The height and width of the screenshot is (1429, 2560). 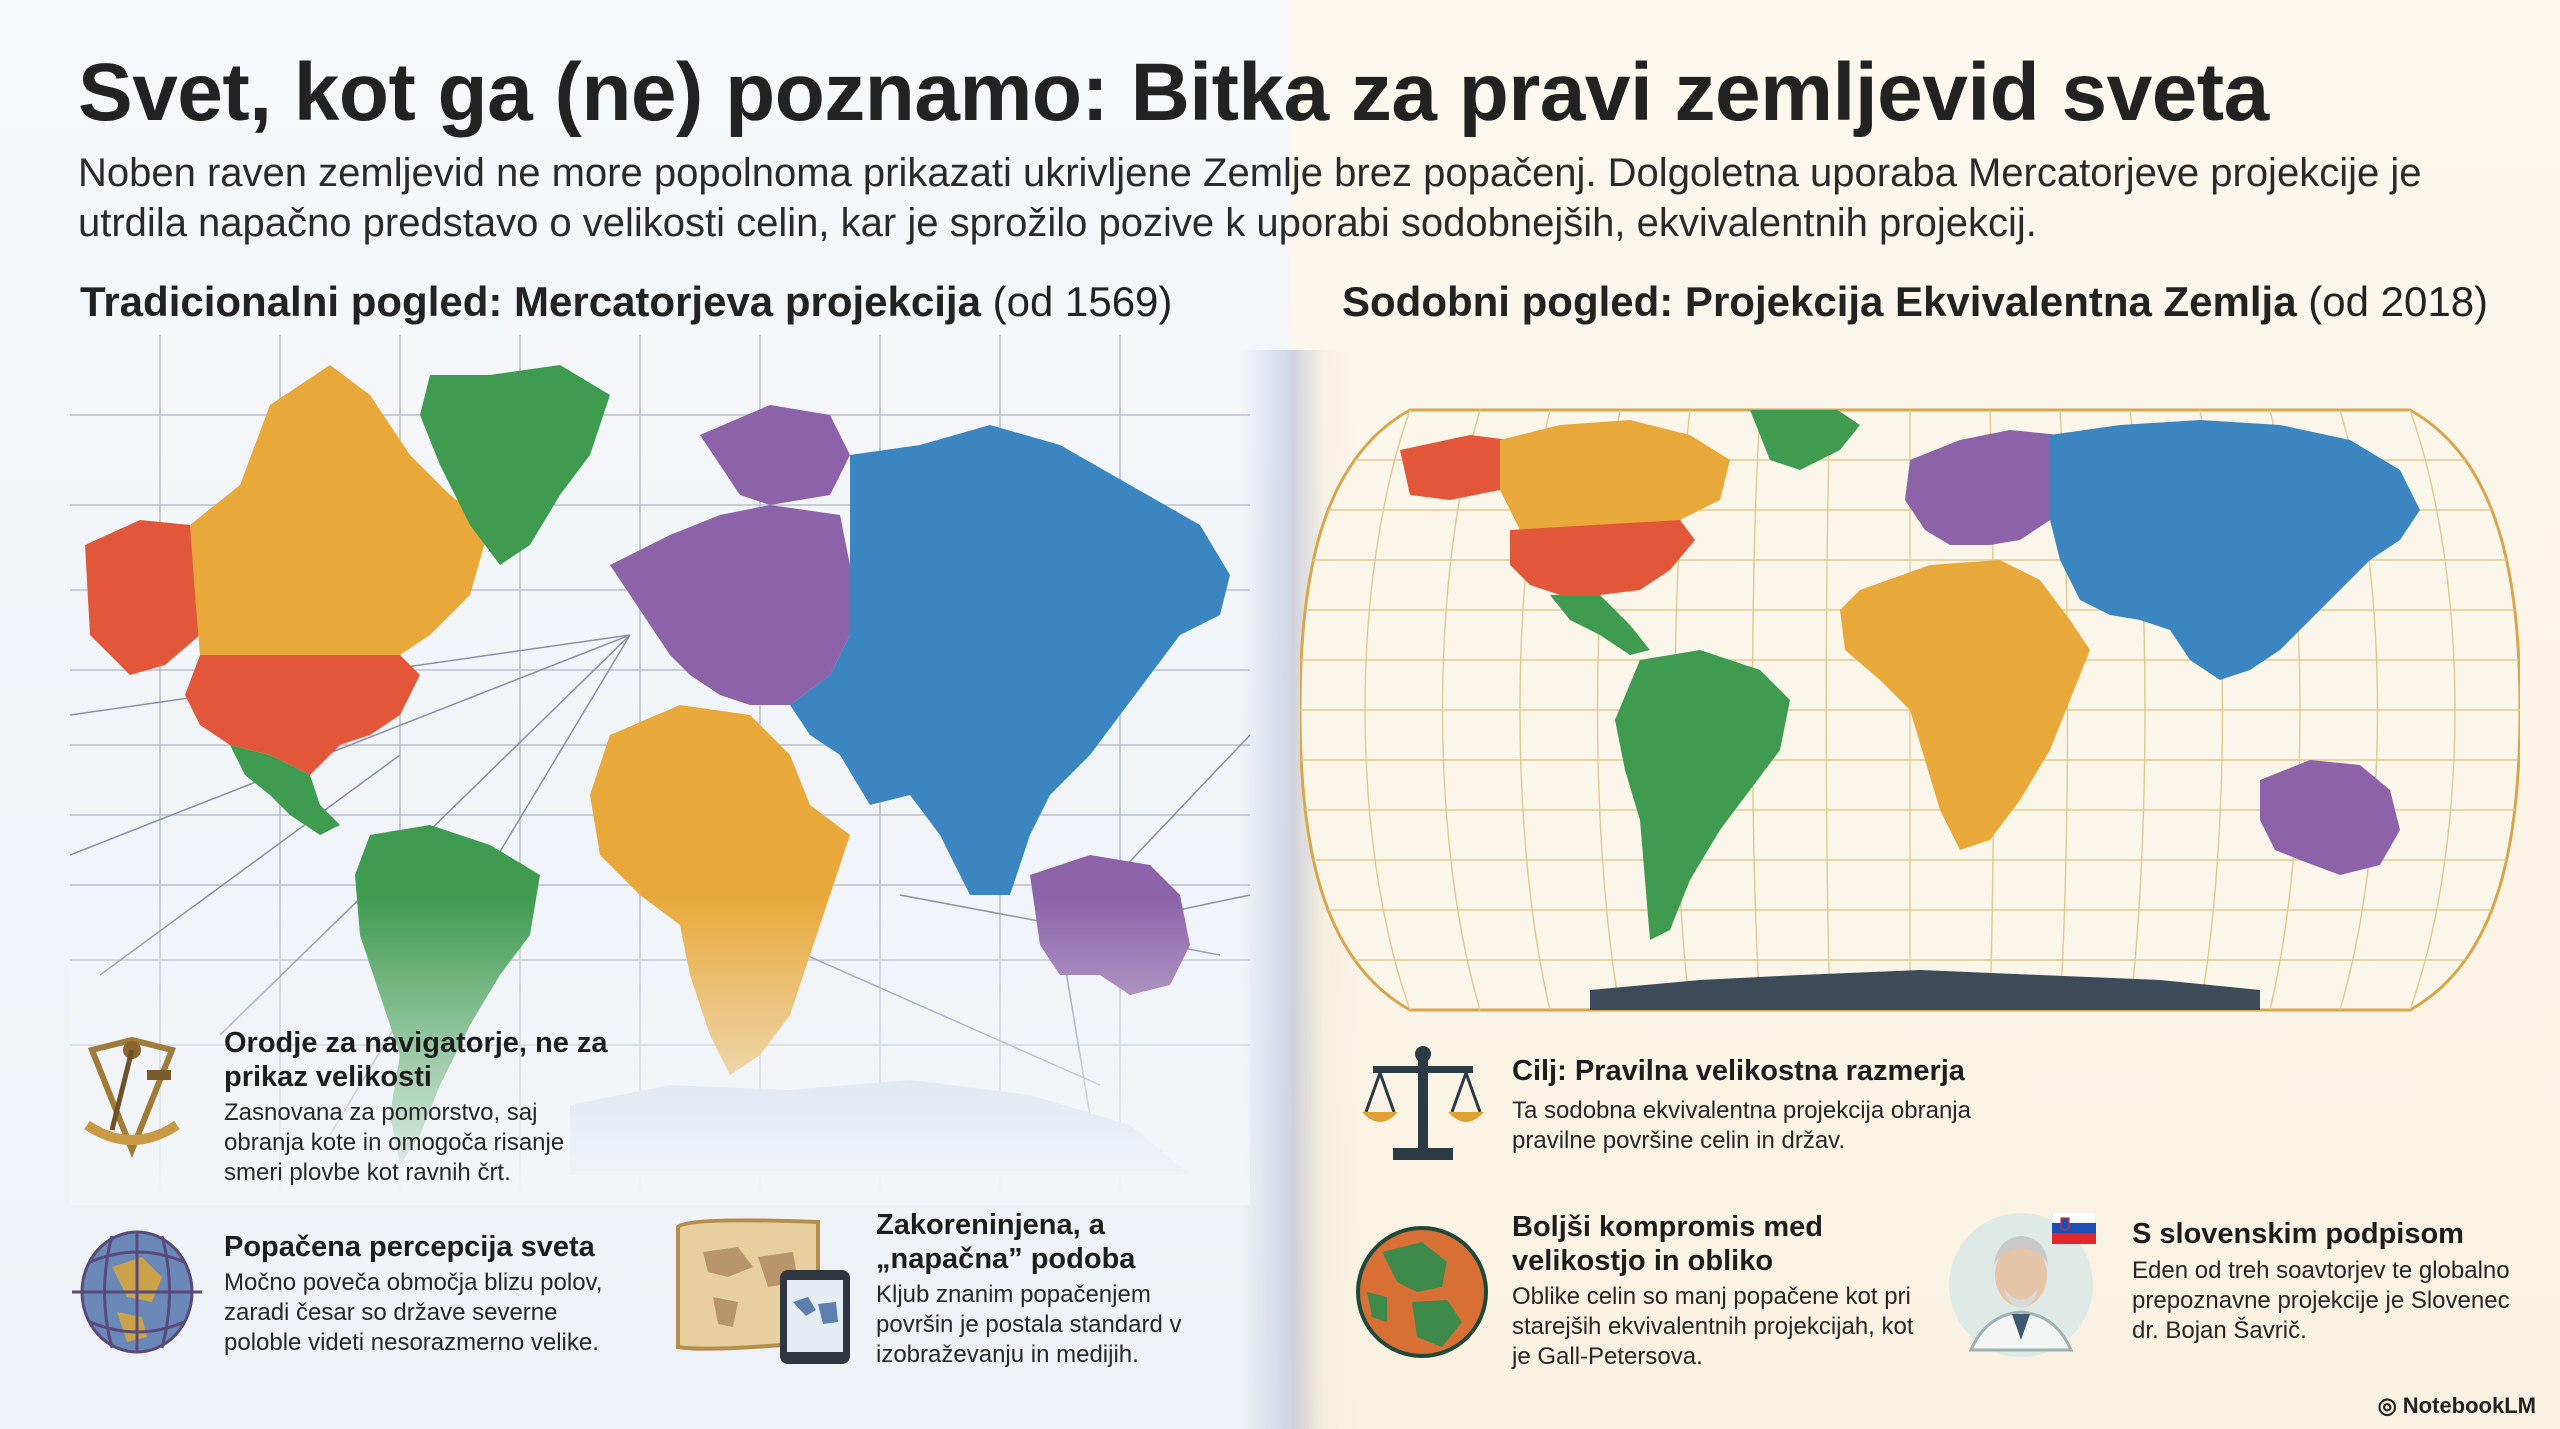 What do you see at coordinates (1738, 1071) in the screenshot?
I see `feature-title: Cilj: Pravilna velikostna razmerja` at bounding box center [1738, 1071].